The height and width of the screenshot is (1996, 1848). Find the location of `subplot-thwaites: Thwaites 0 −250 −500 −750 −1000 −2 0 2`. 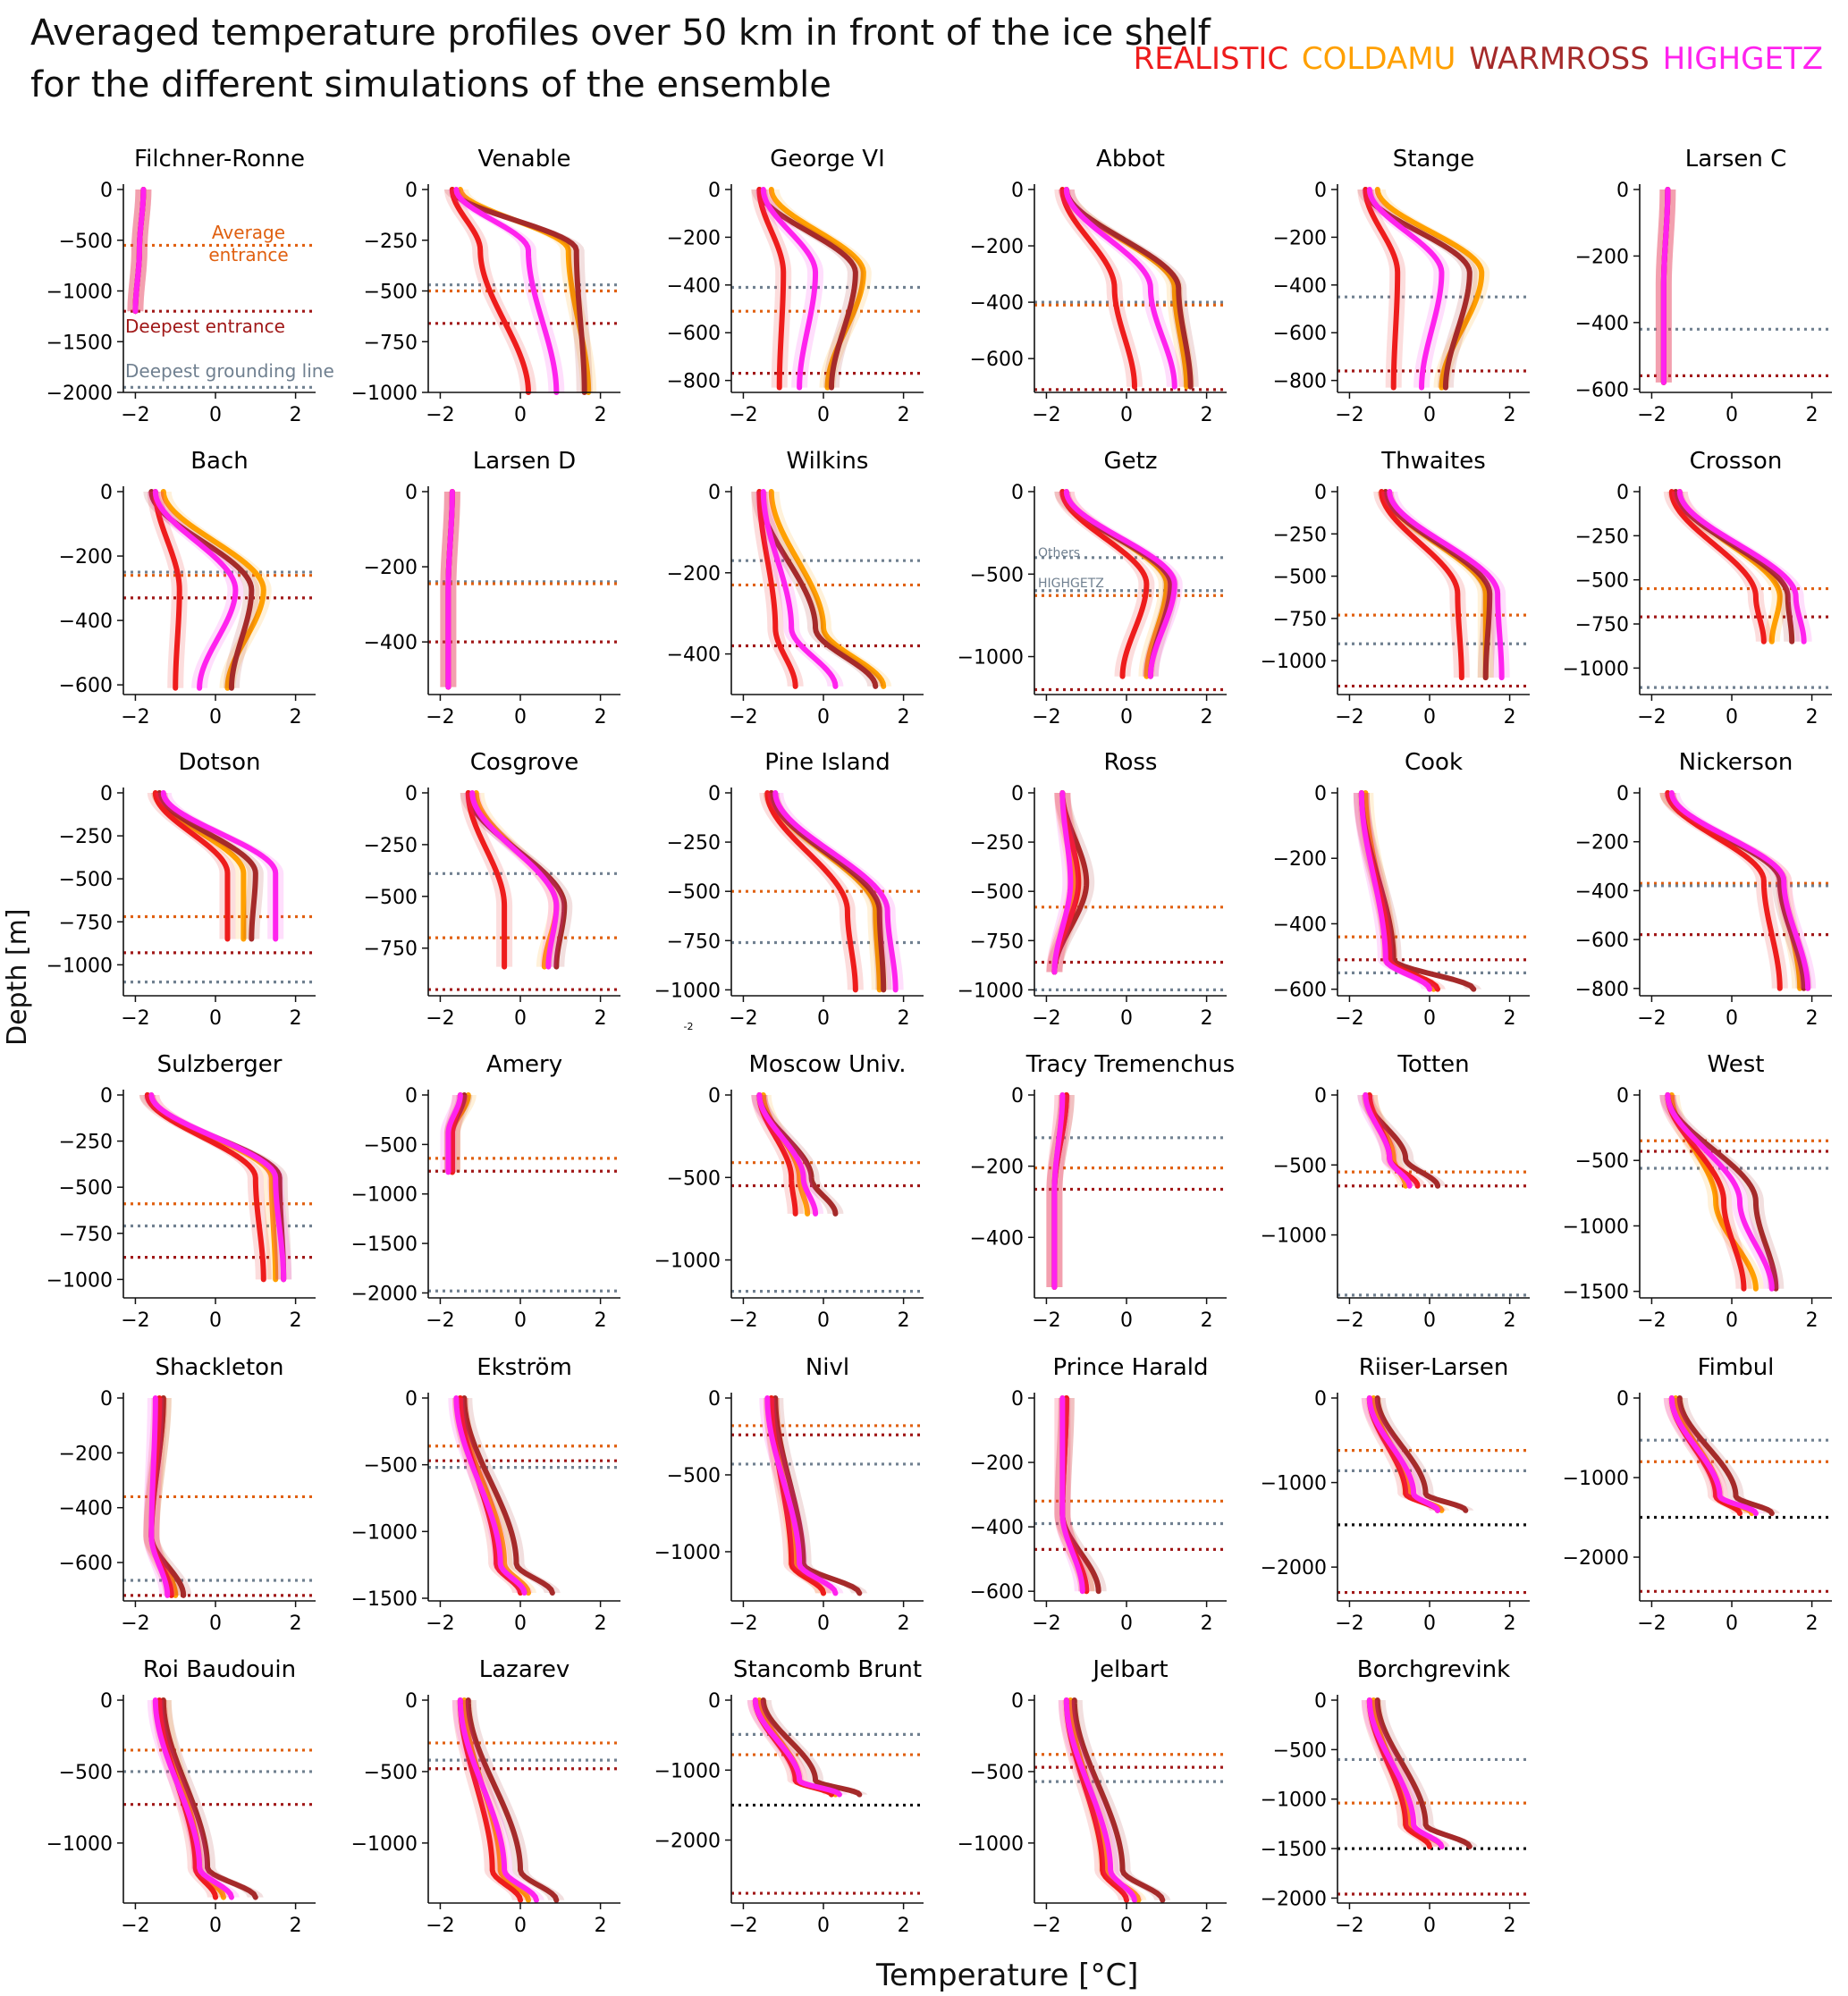

subplot-thwaites: Thwaites 0 −250 −500 −750 −1000 −2 0 2 is located at coordinates (1395, 588).